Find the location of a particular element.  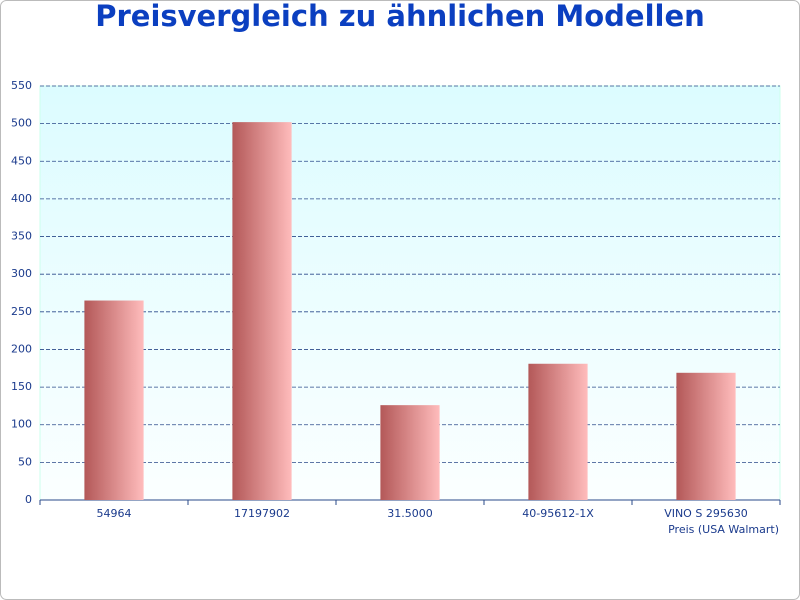

y-tick-label: 0 is located at coordinates (28, 499).